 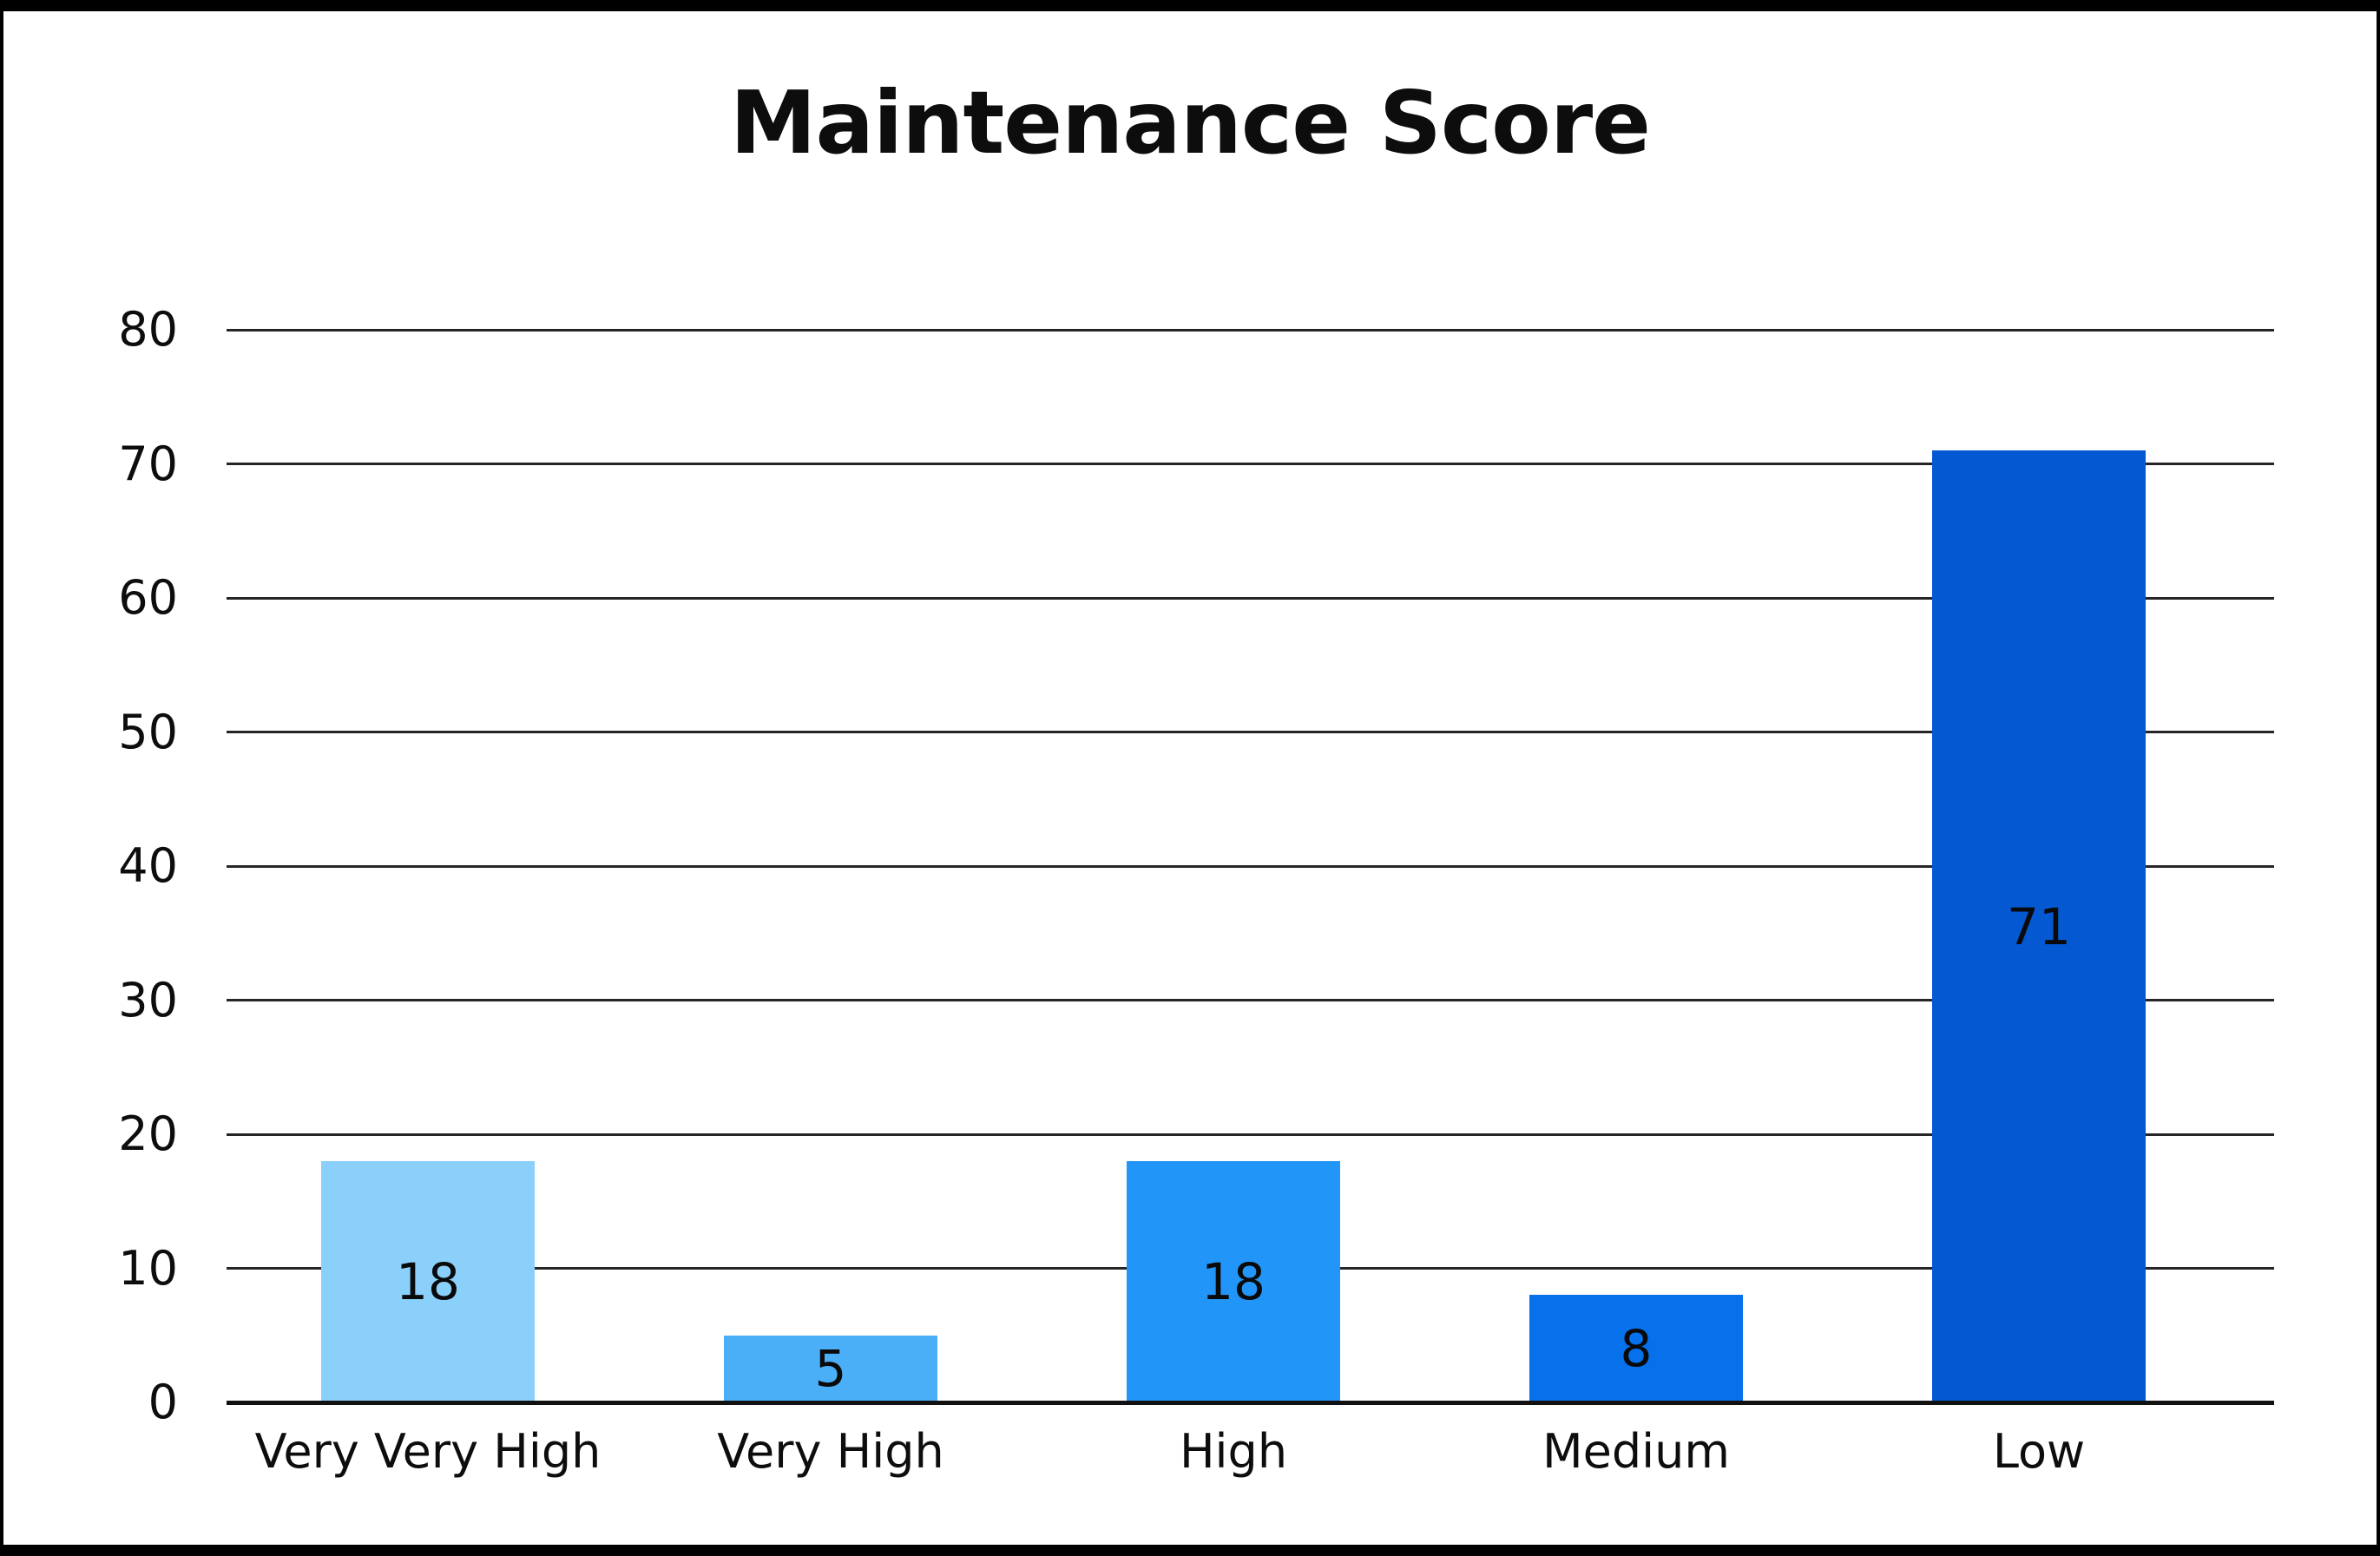 What do you see at coordinates (148, 1000) in the screenshot?
I see `y-axis-tick-label-30: 30` at bounding box center [148, 1000].